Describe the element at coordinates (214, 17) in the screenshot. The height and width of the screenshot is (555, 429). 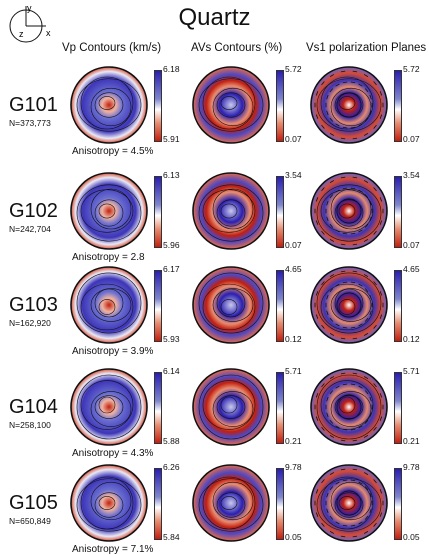
I see `figure-title: Quartz` at that location.